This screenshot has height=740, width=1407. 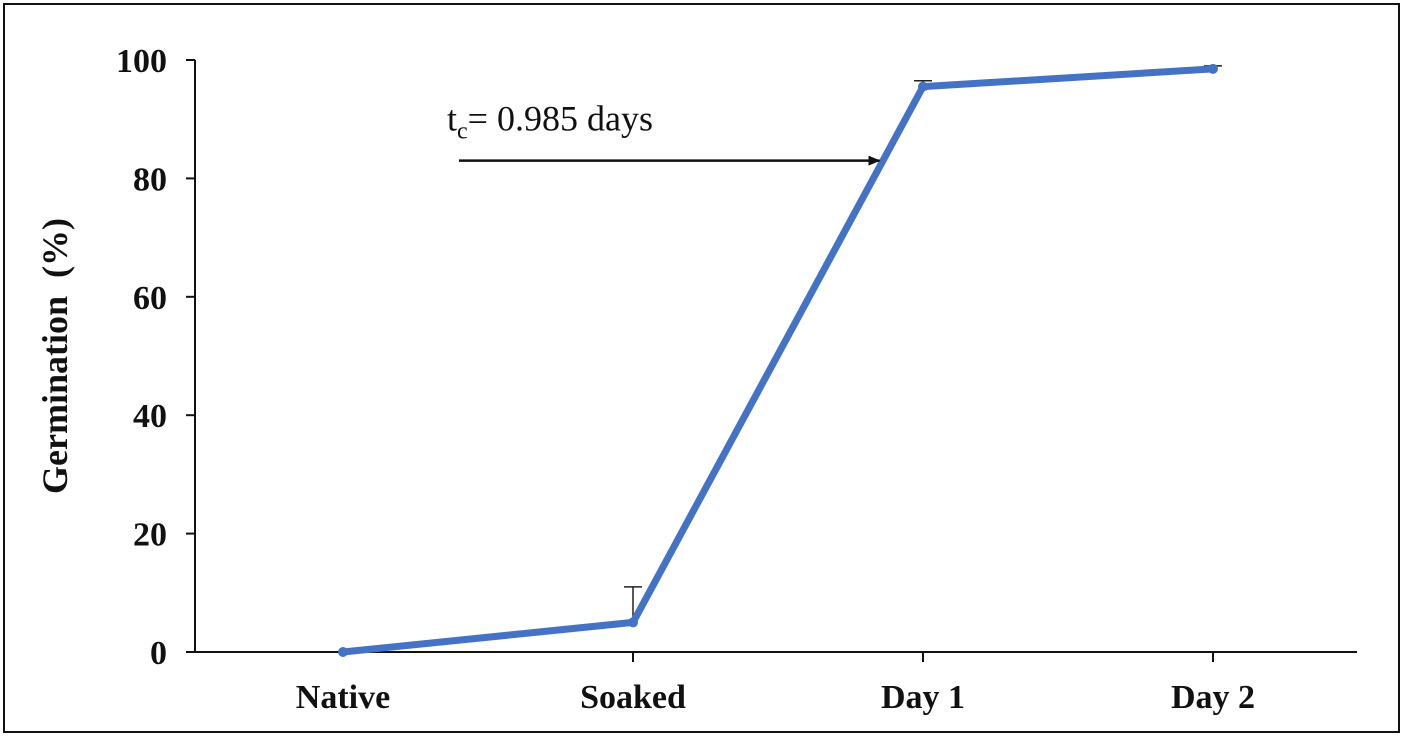 I want to click on x-tick-label: Native, so click(x=343, y=697).